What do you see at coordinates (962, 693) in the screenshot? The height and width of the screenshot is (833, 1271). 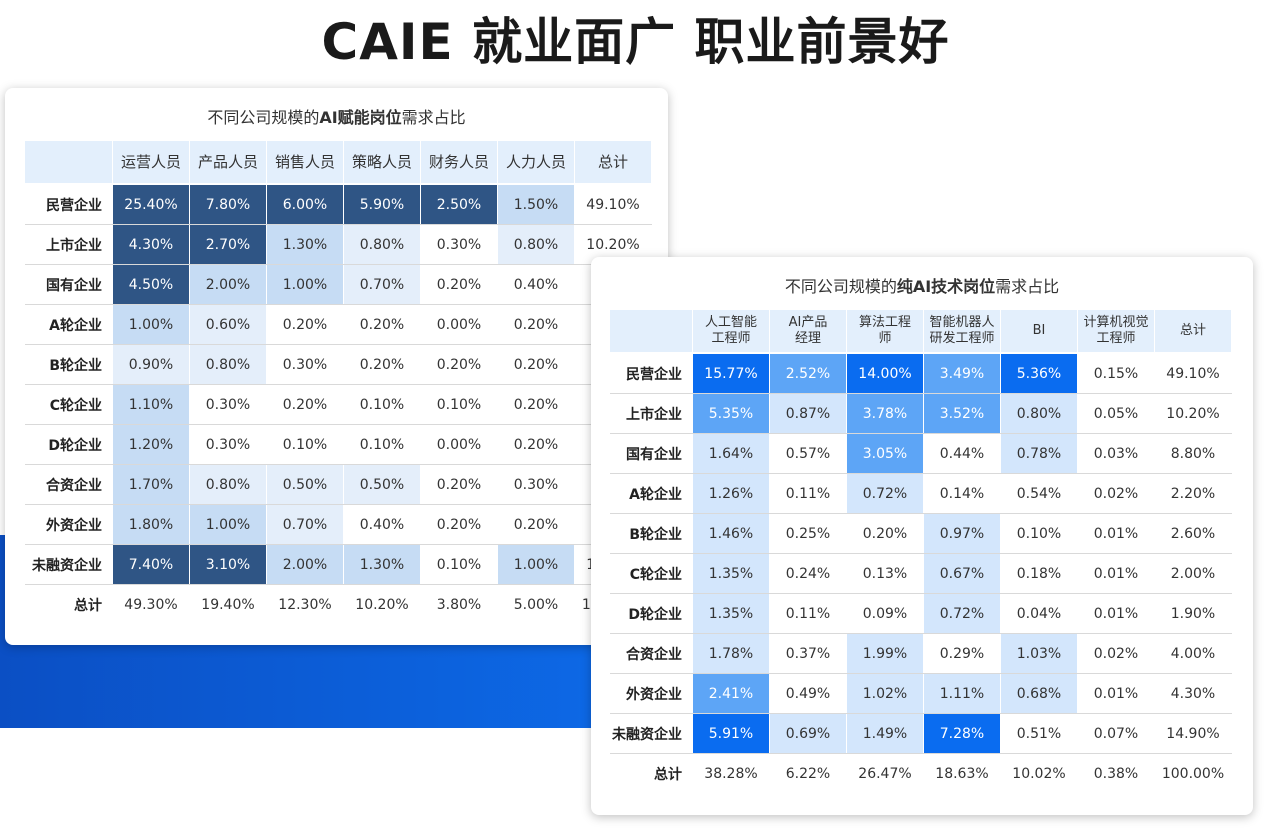 I see `cell: 1.11%` at bounding box center [962, 693].